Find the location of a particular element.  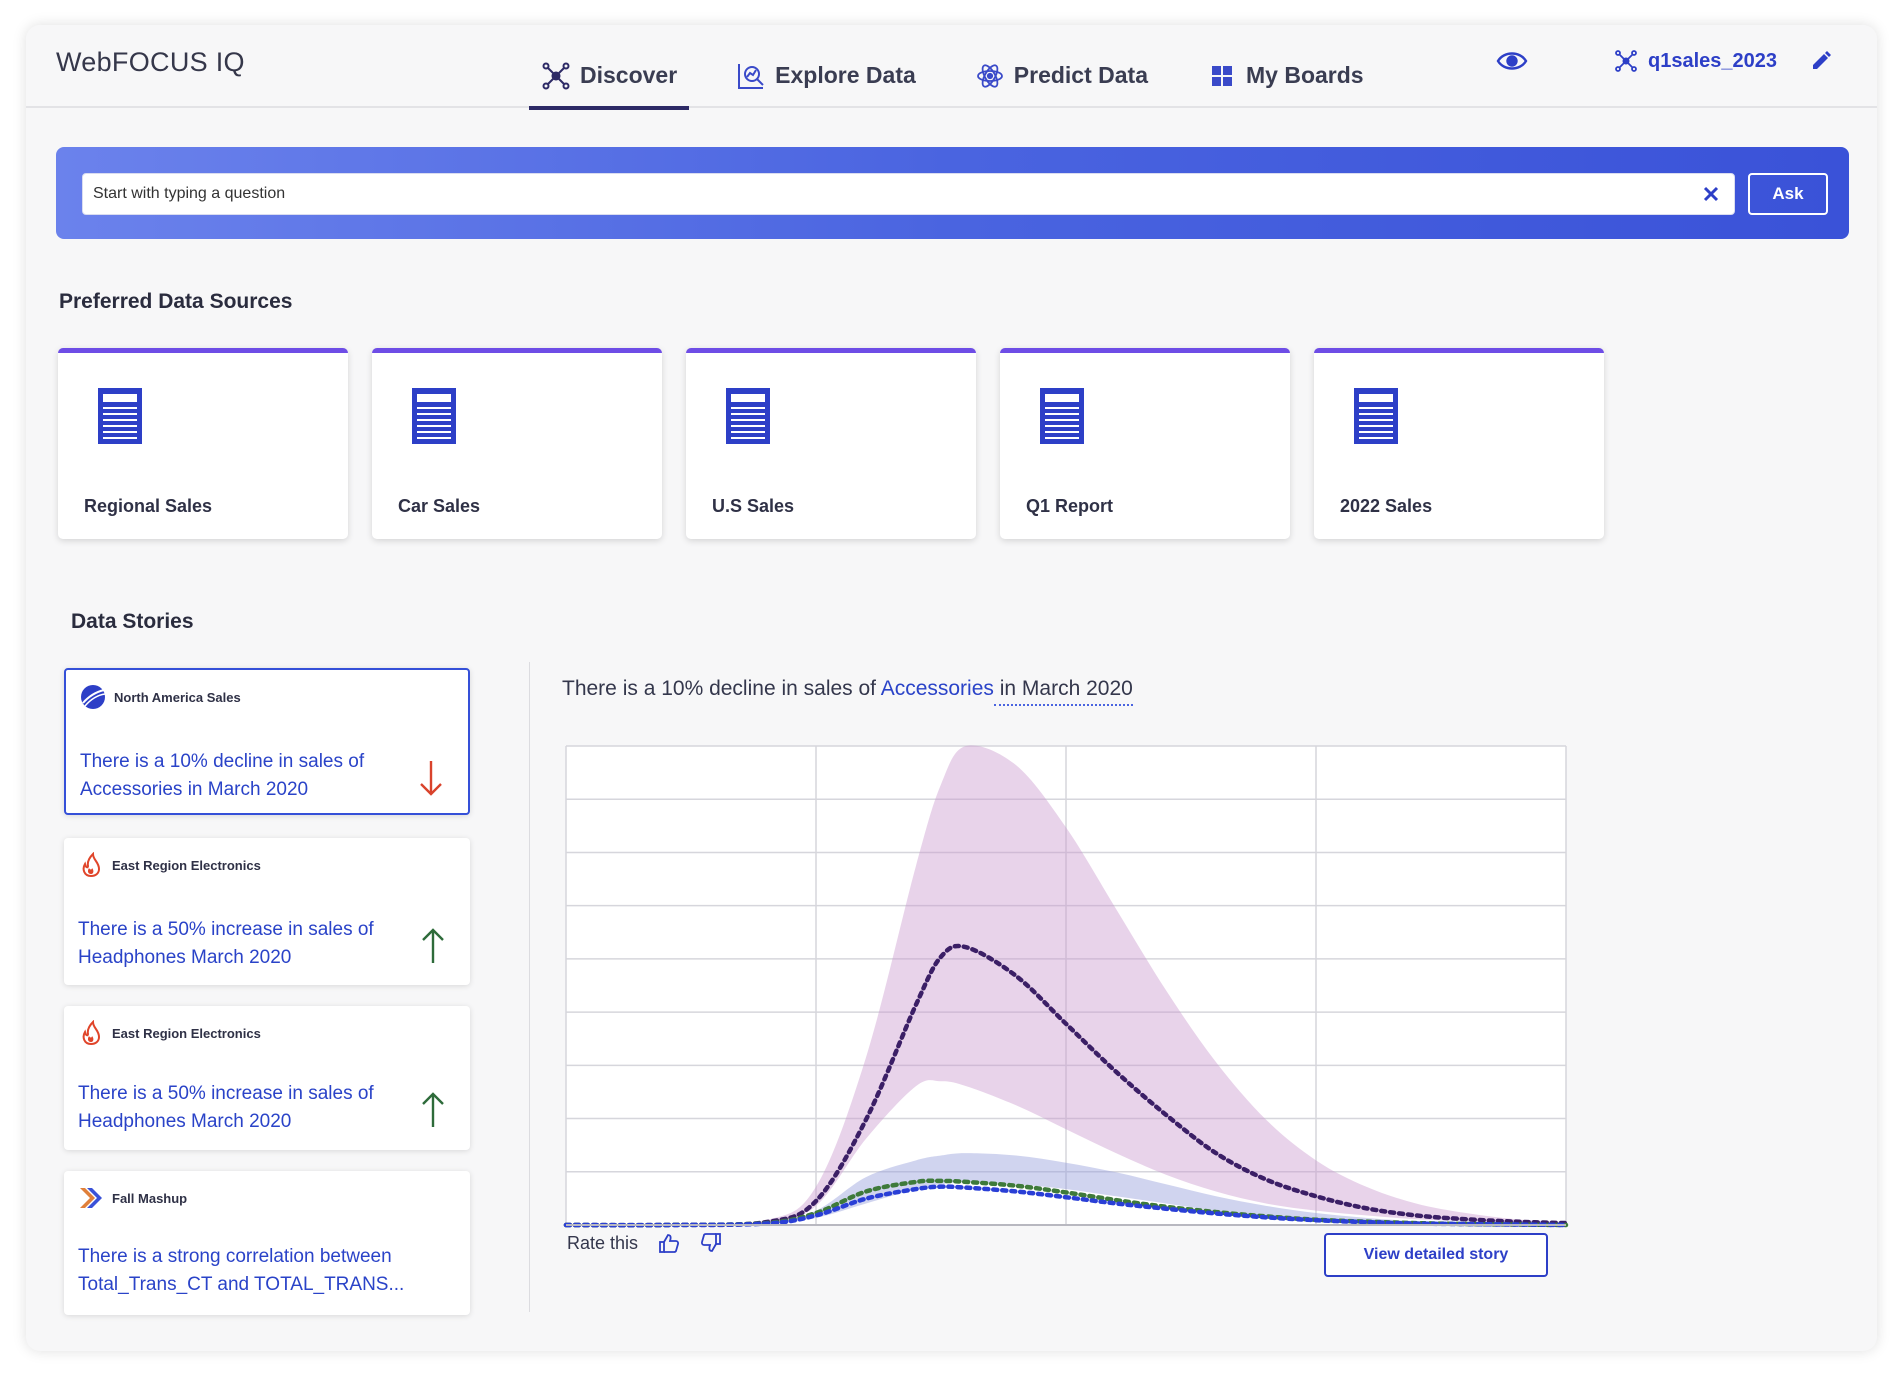

data-stories-title: Data Stories is located at coordinates (132, 621).